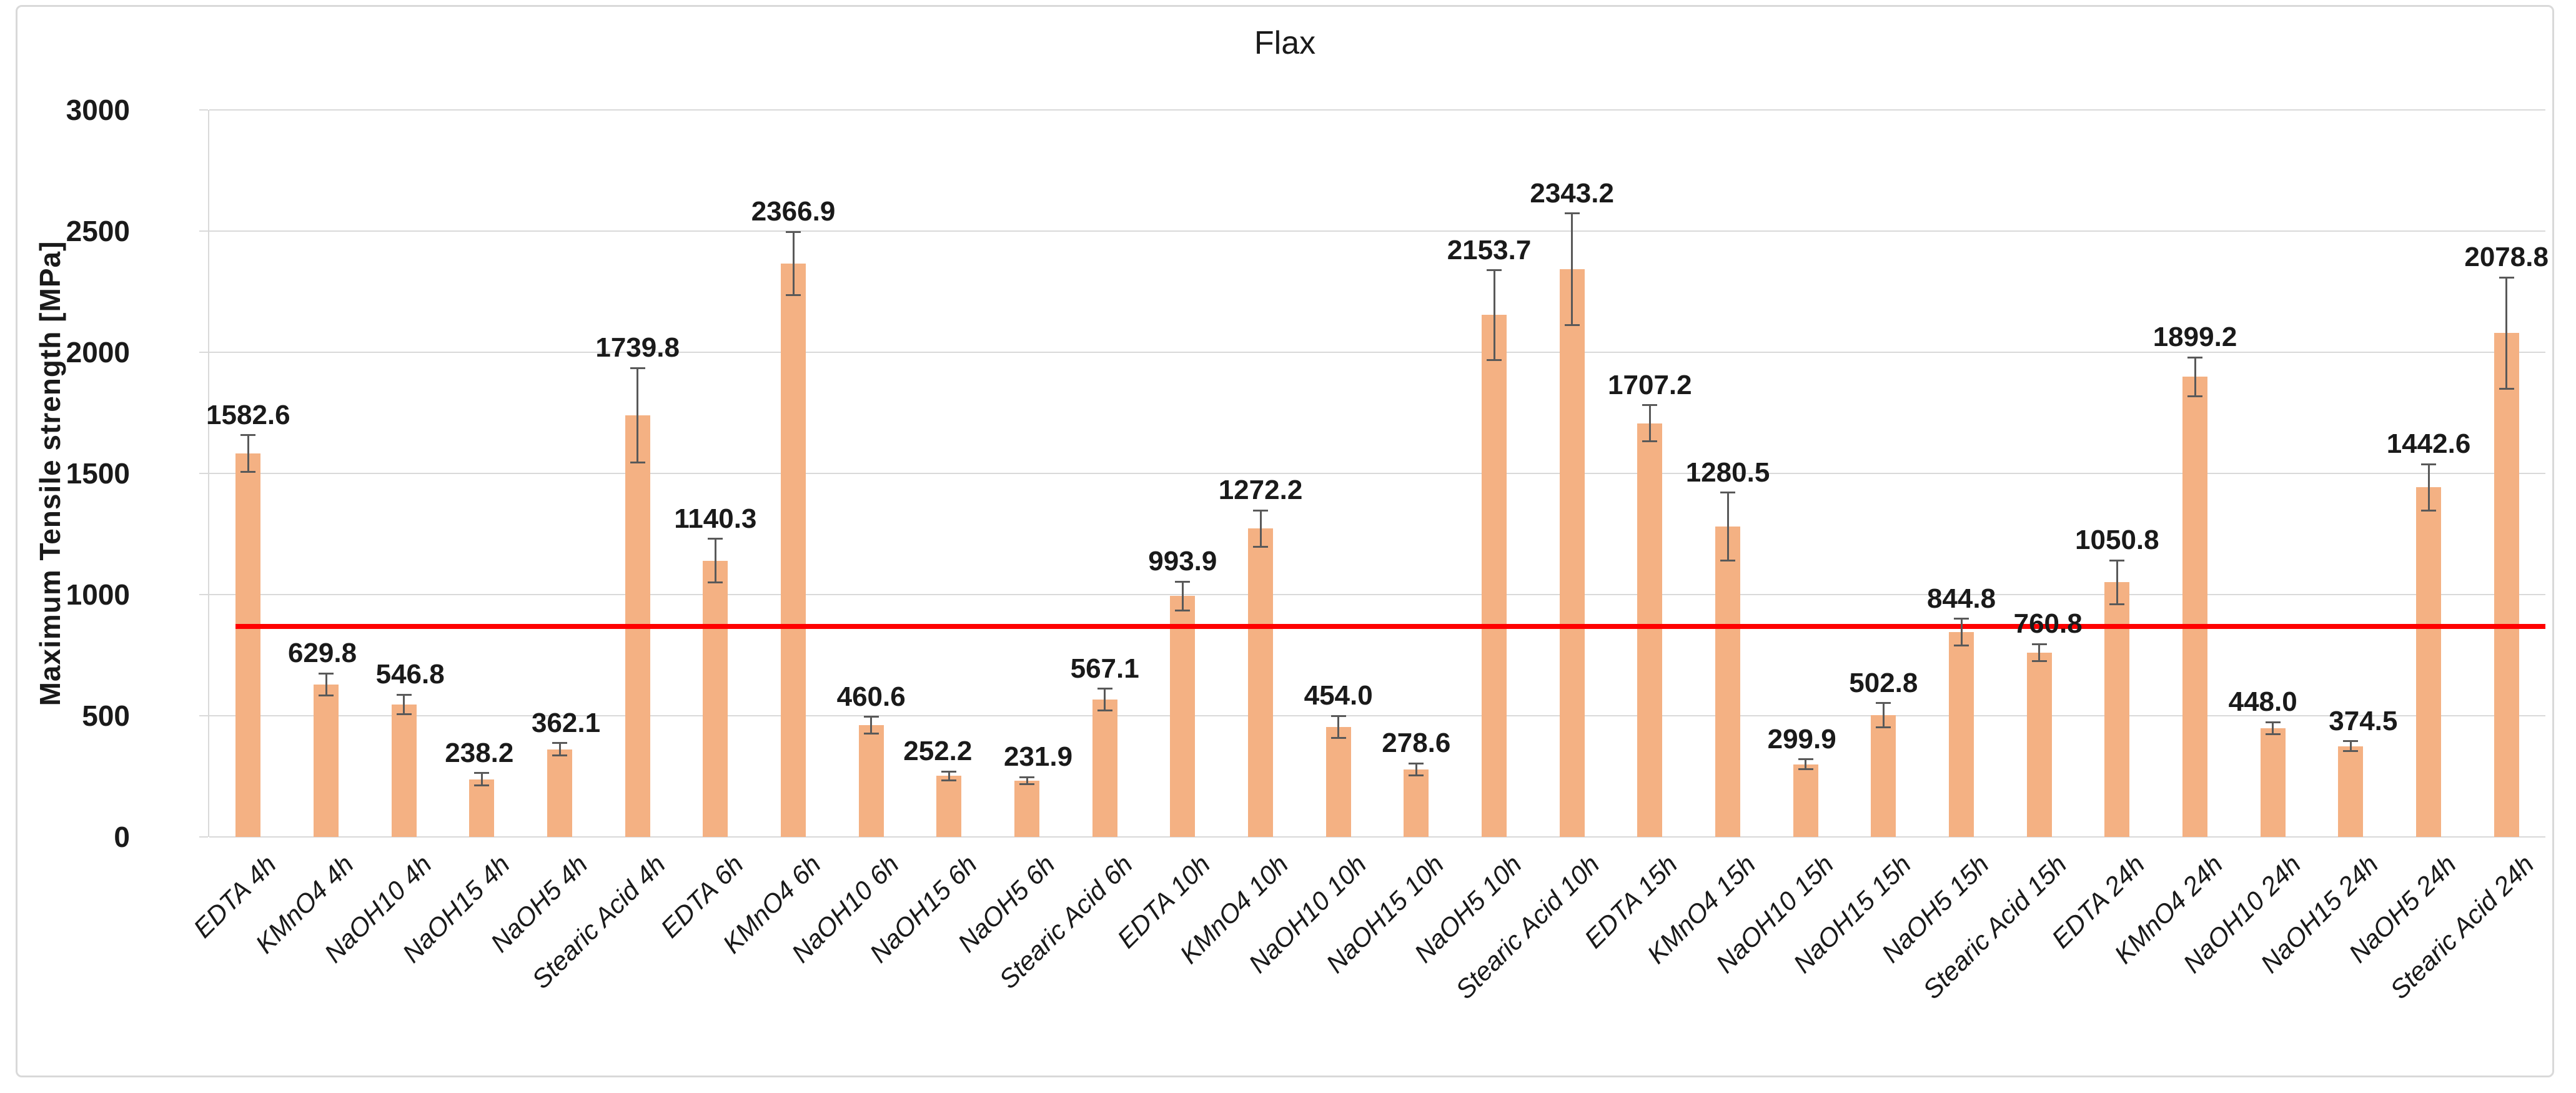  What do you see at coordinates (871, 781) in the screenshot?
I see `bar-naoh10-6h` at bounding box center [871, 781].